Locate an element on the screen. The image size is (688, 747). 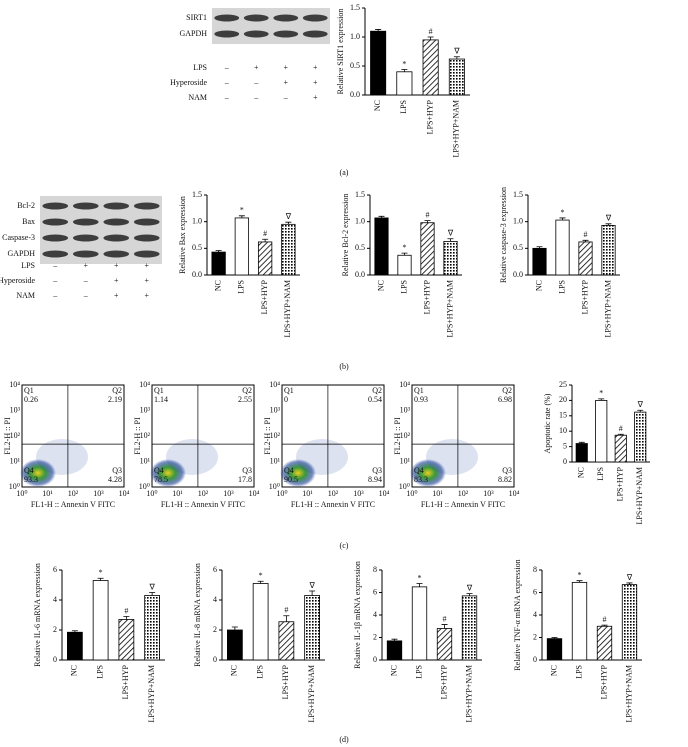
x-axis-label: FL1-H :: Annexin V FITC is located at coordinates (333, 504).